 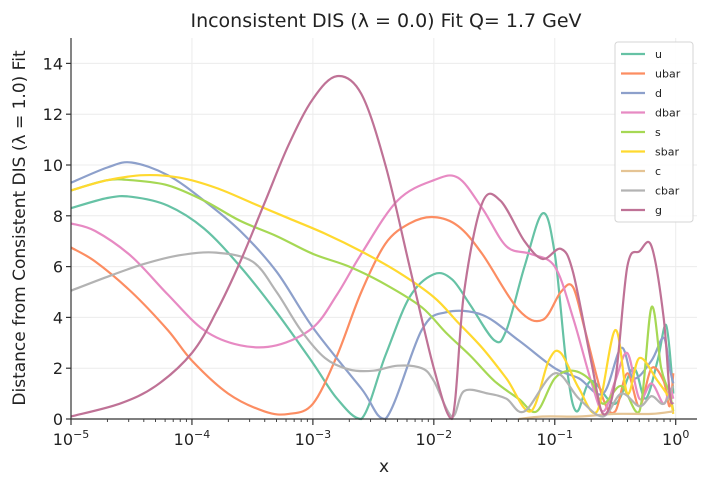 What do you see at coordinates (658, 54) in the screenshot?
I see `legend-label-u: u` at bounding box center [658, 54].